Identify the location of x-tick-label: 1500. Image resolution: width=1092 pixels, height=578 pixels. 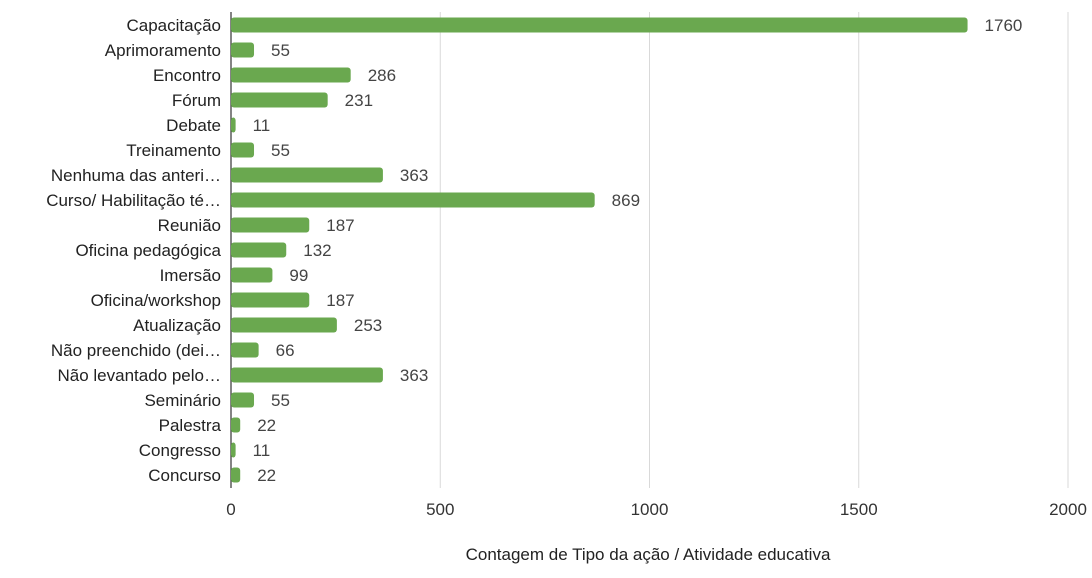
(859, 509).